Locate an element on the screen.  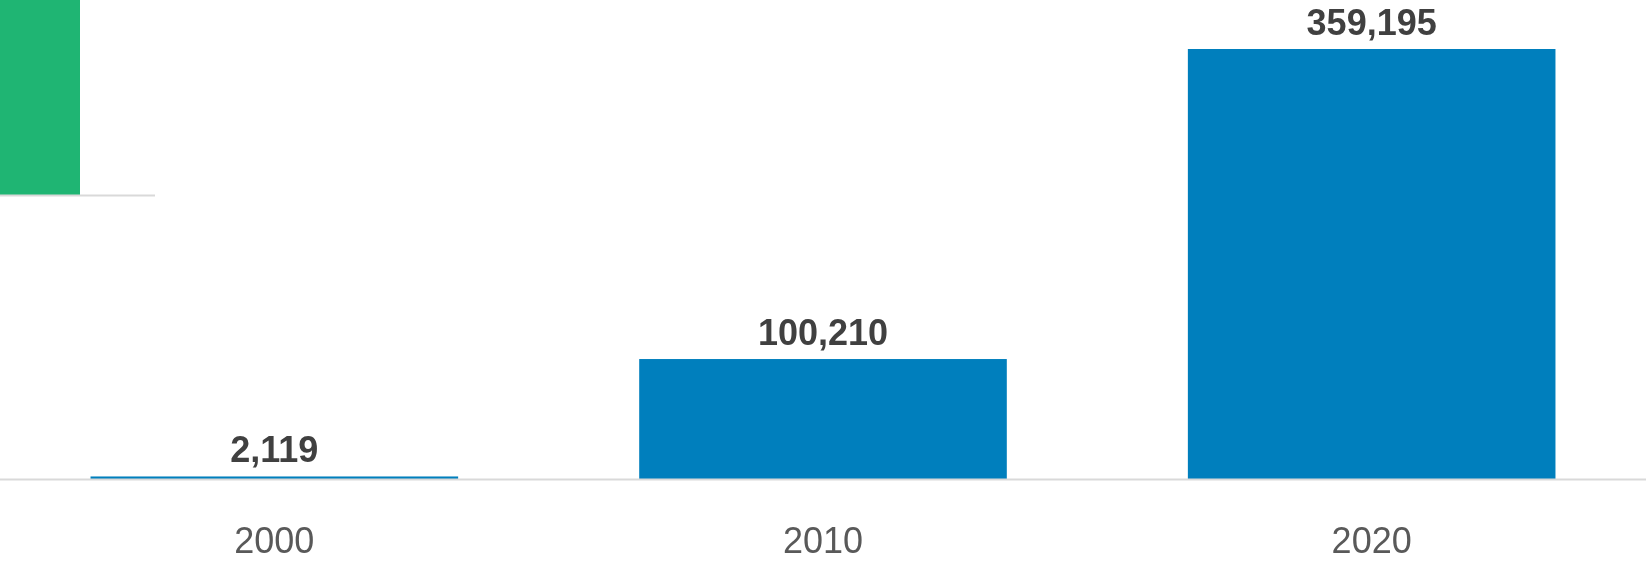
x-tick-label: 2010 is located at coordinates (823, 540).